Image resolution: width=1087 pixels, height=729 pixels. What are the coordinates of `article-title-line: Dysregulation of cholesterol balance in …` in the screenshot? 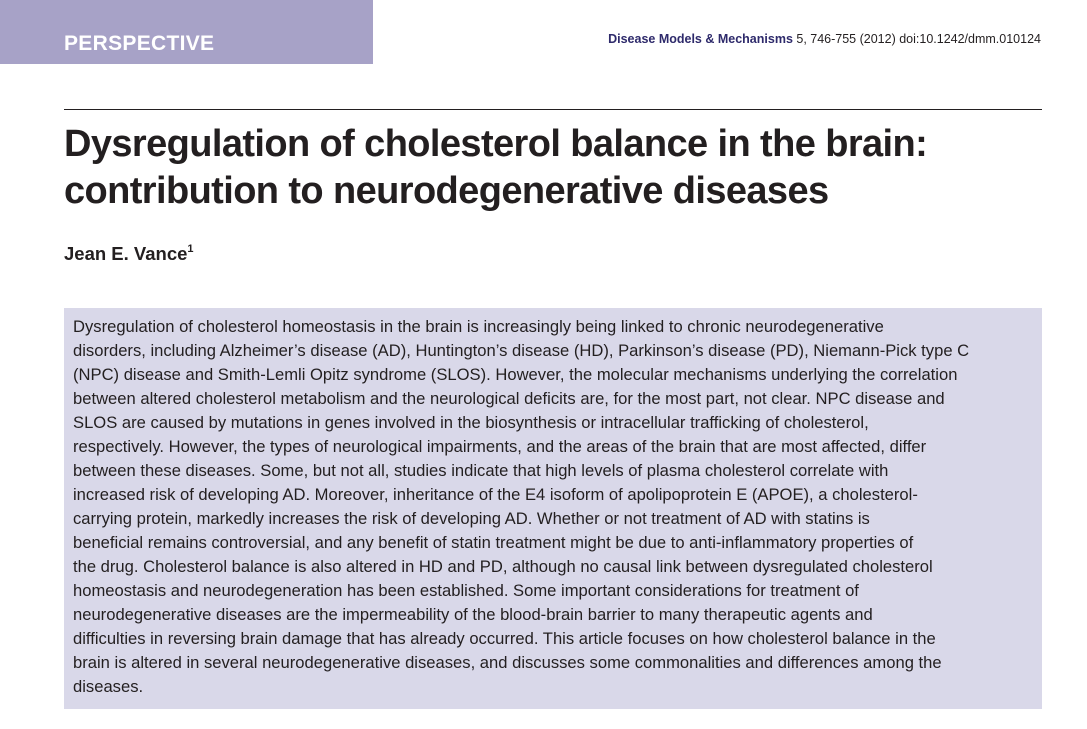 It's located at (496, 144).